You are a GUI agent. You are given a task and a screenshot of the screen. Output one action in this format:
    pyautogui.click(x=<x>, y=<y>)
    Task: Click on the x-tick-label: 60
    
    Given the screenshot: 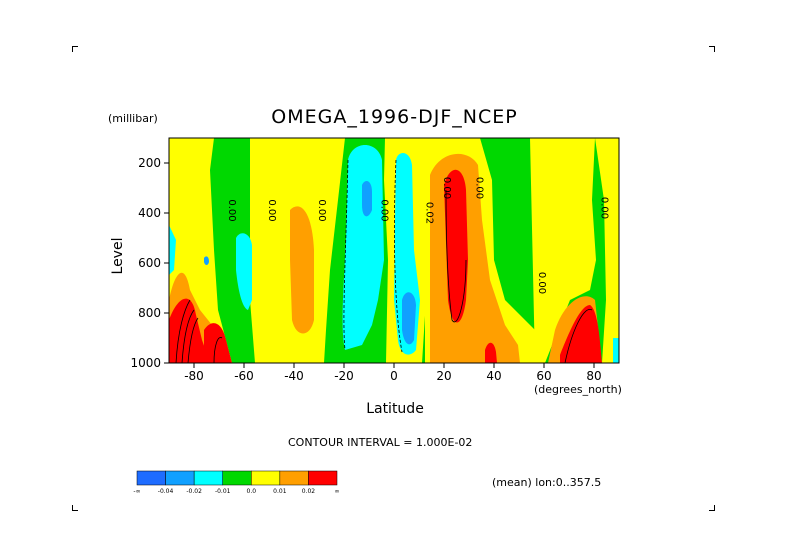 What is the action you would take?
    pyautogui.click(x=543, y=376)
    